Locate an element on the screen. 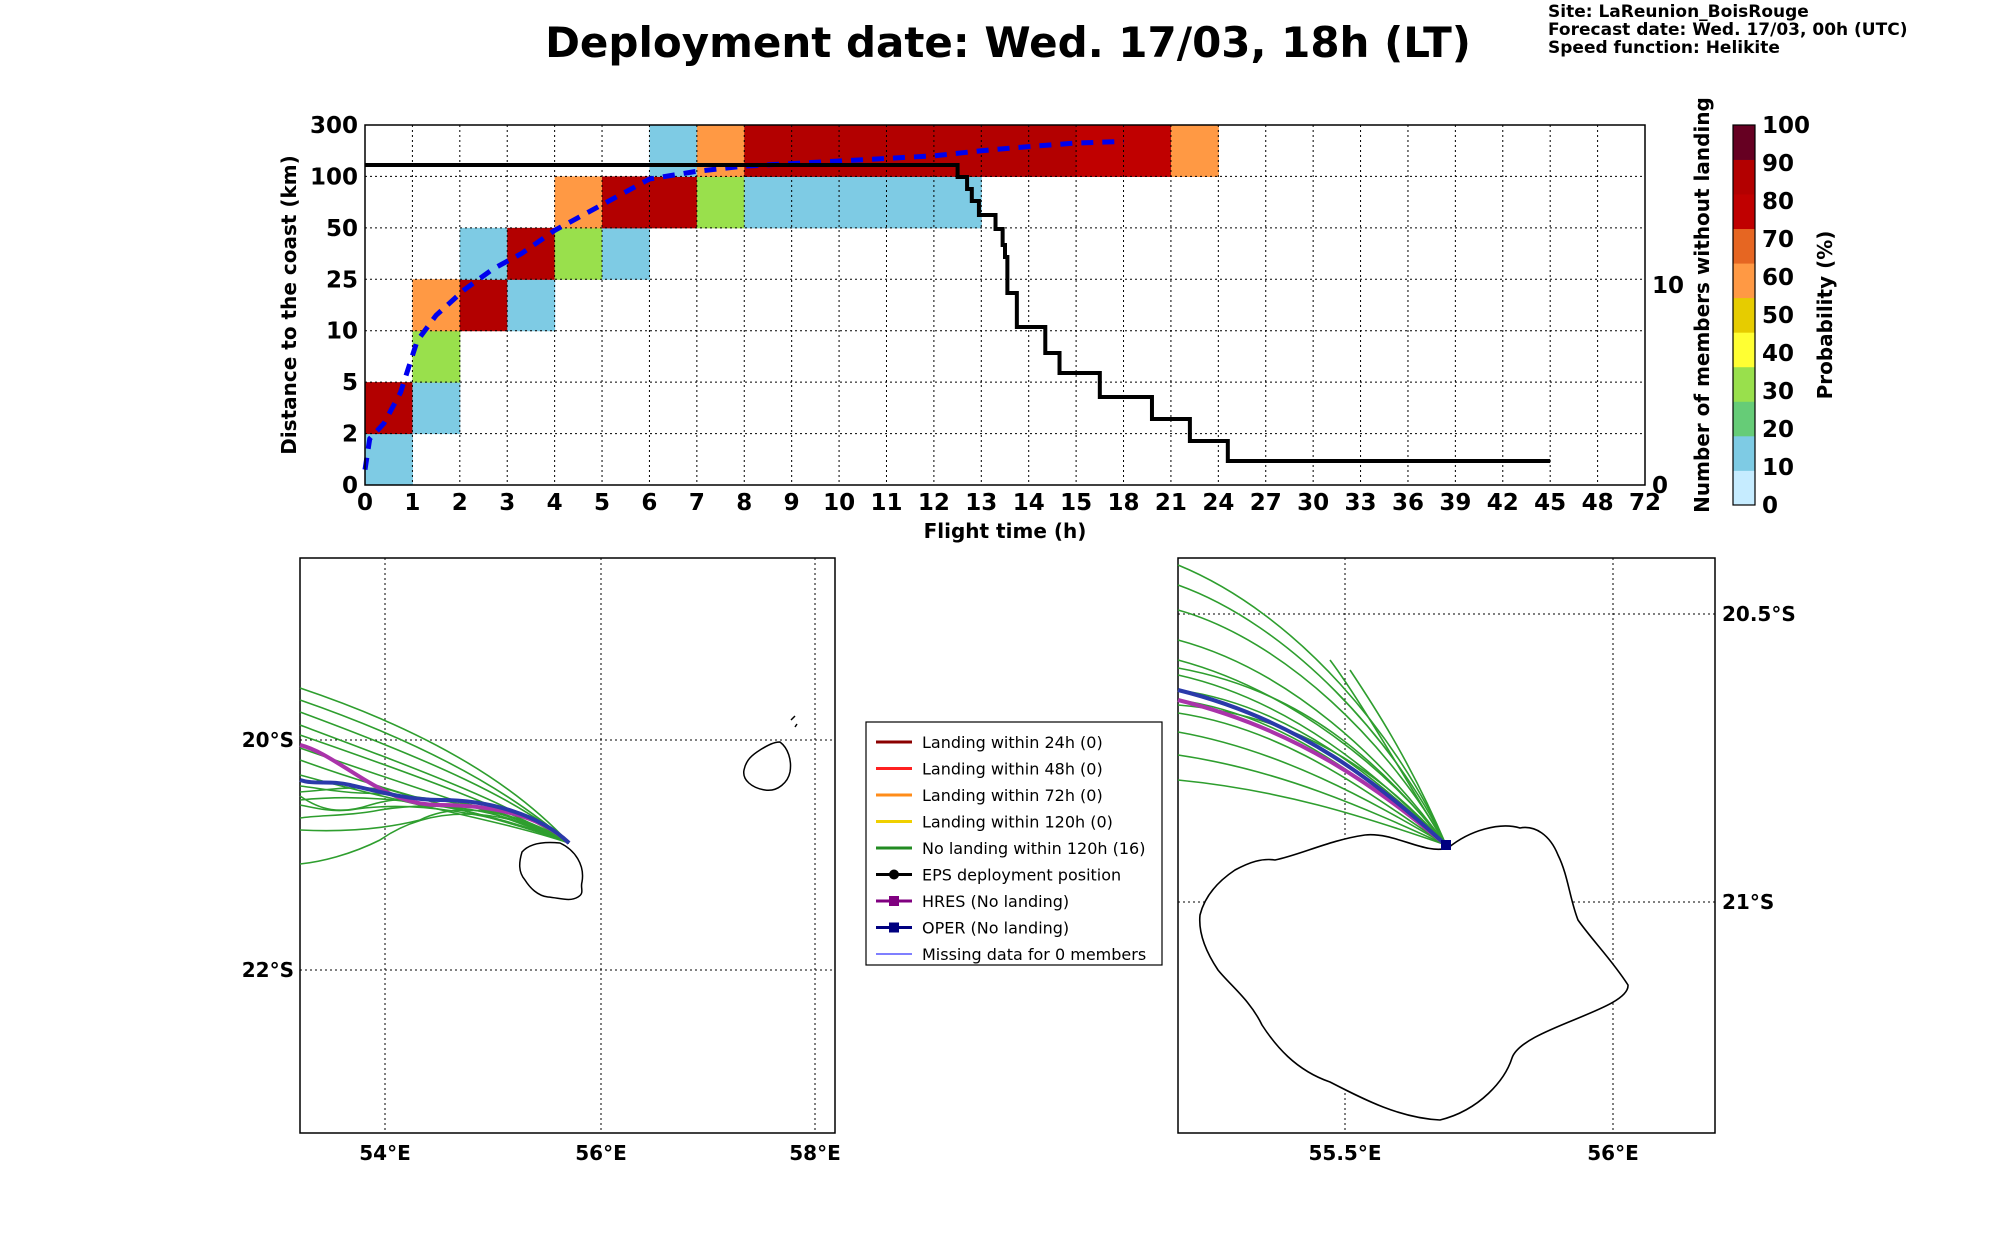 This screenshot has width=2000, height=1250. x-tick-label: 15 is located at coordinates (1076, 503).